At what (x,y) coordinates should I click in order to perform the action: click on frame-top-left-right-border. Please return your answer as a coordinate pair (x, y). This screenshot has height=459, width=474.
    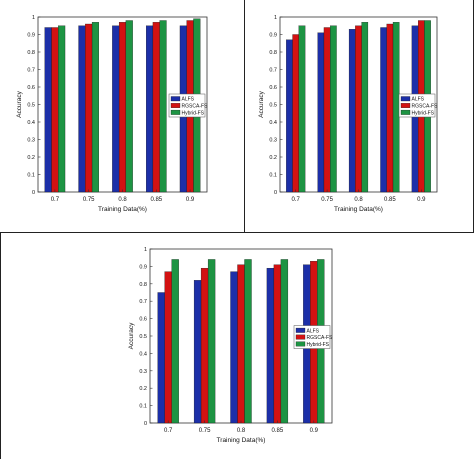
    Looking at the image, I should click on (244, 116).